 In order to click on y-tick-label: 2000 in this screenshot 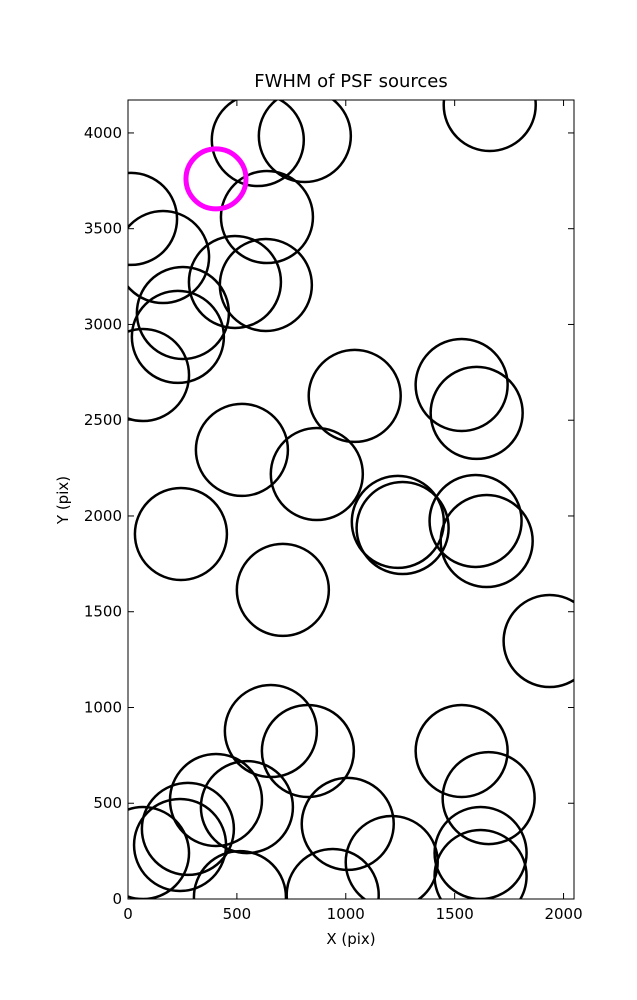, I will do `click(103, 516)`.